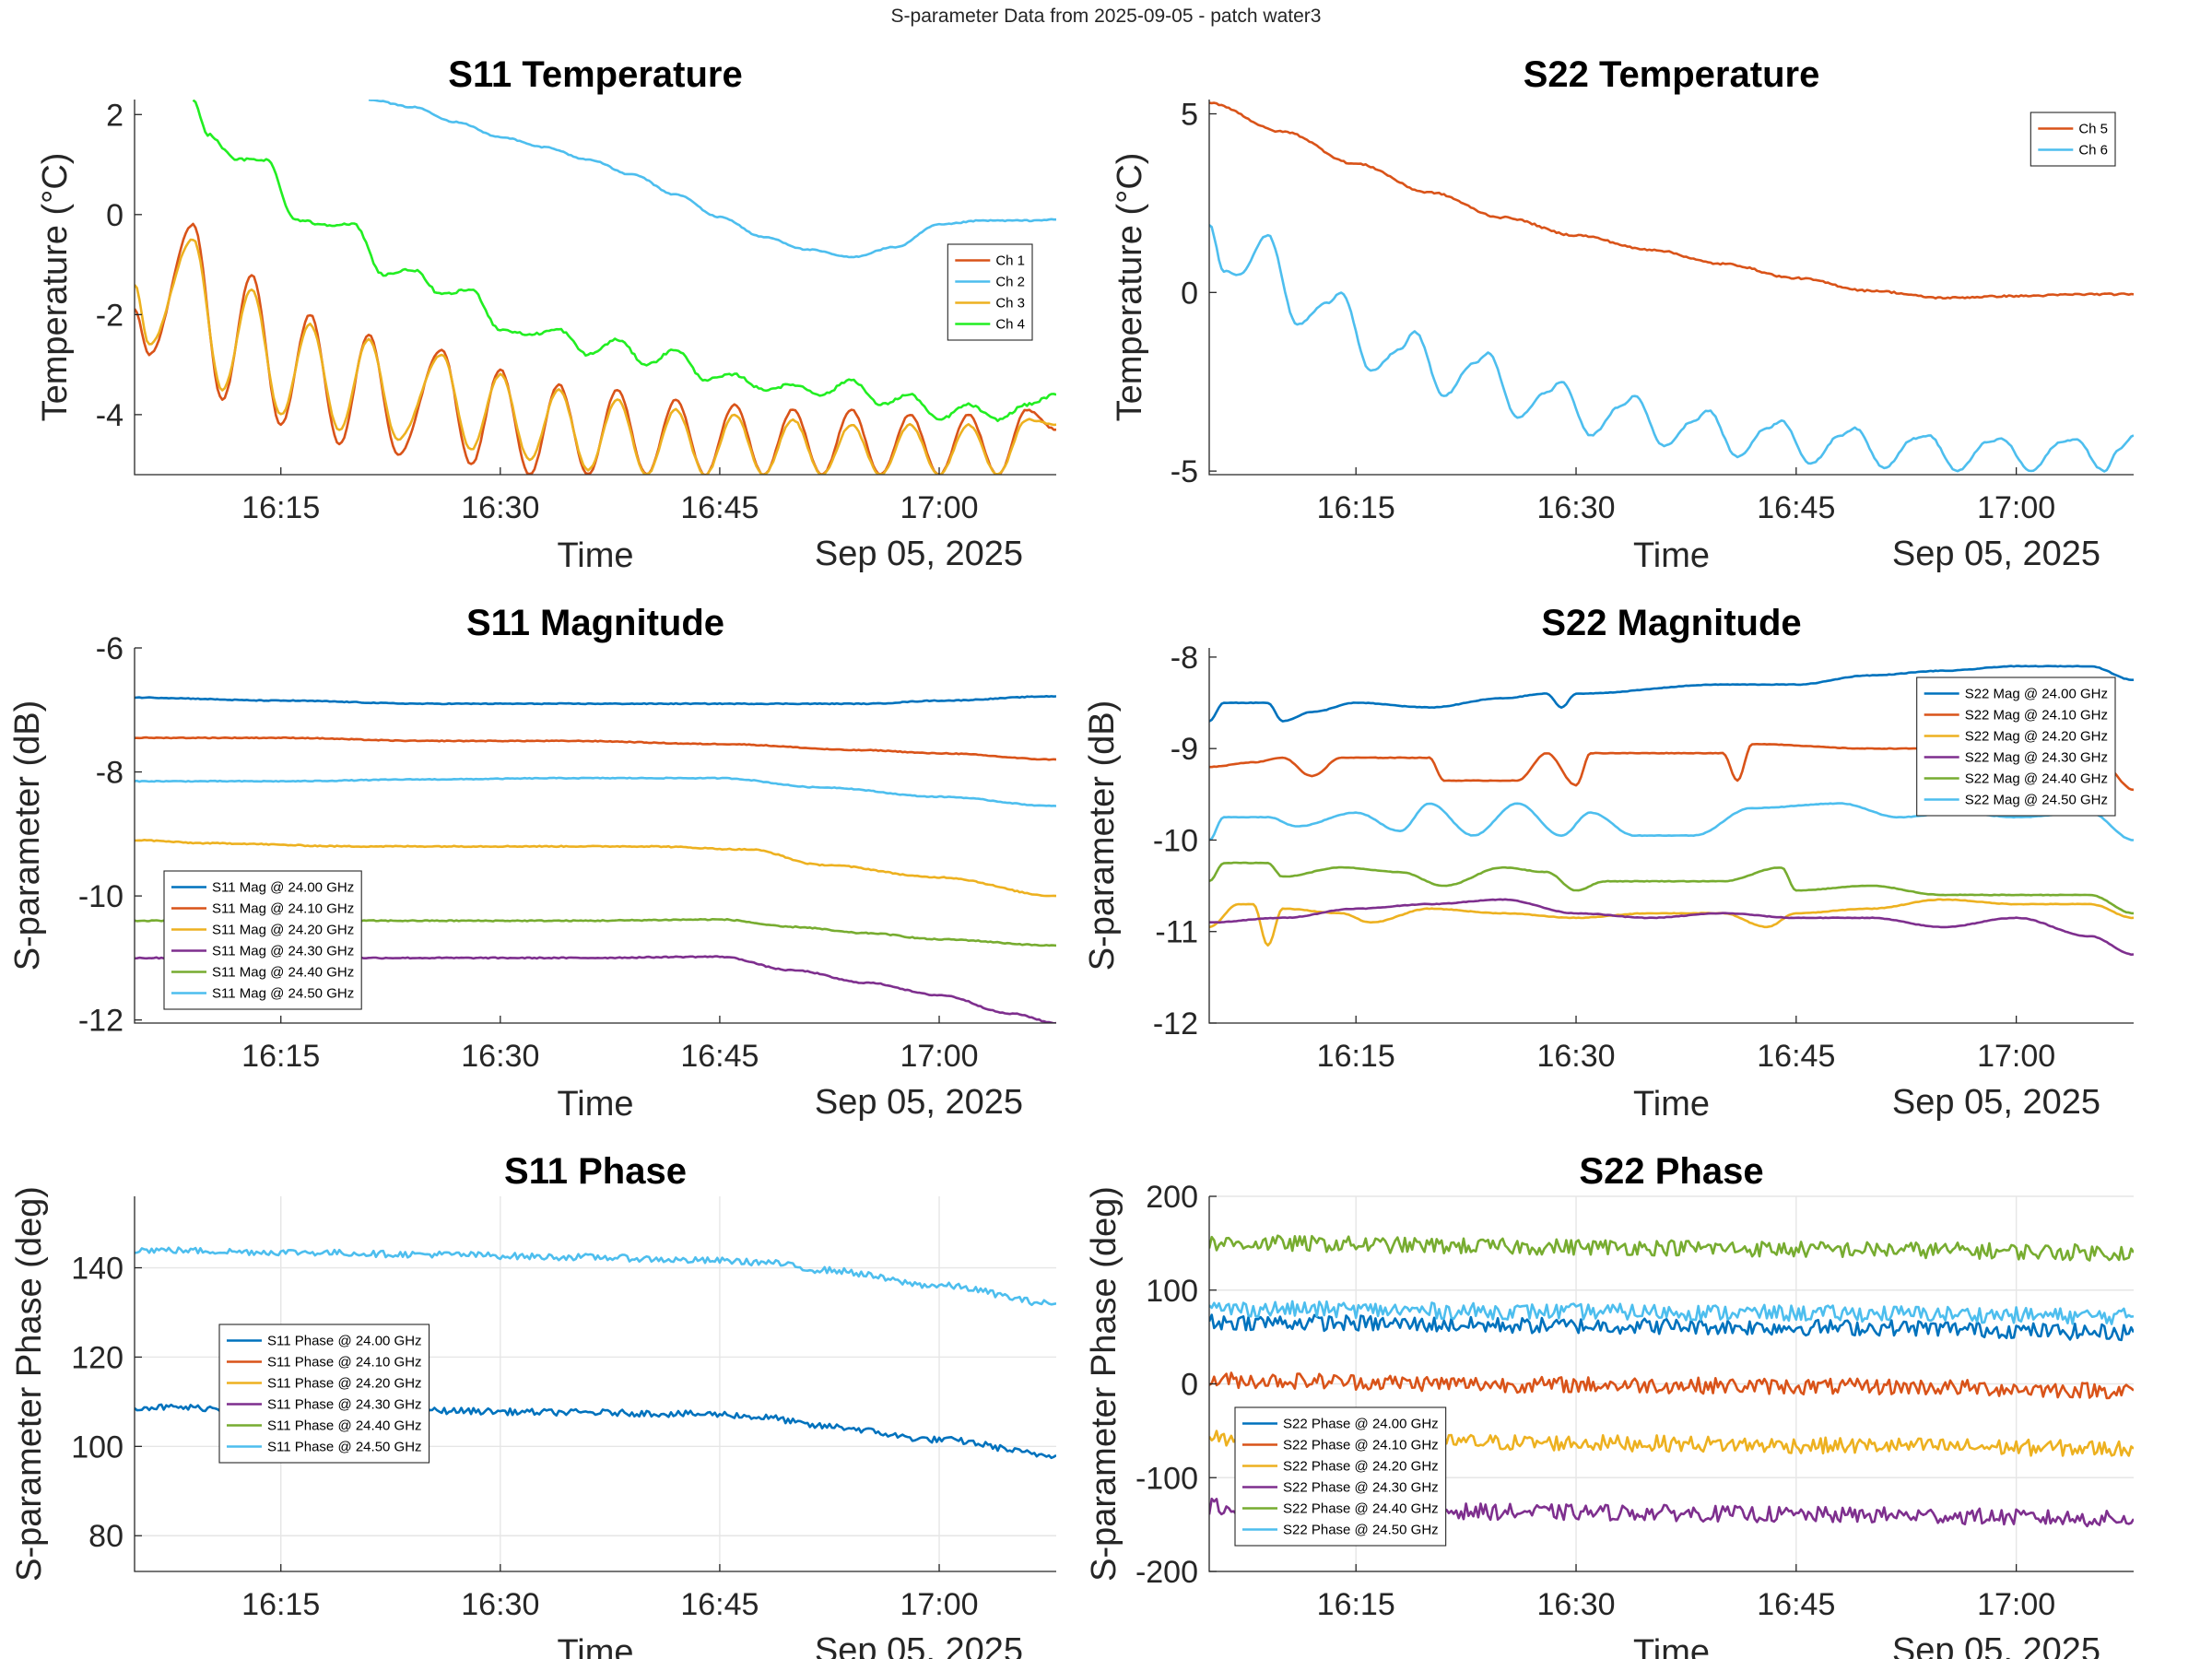 Image resolution: width=2212 pixels, height=1659 pixels. I want to click on y-tick-label: -5, so click(1184, 471).